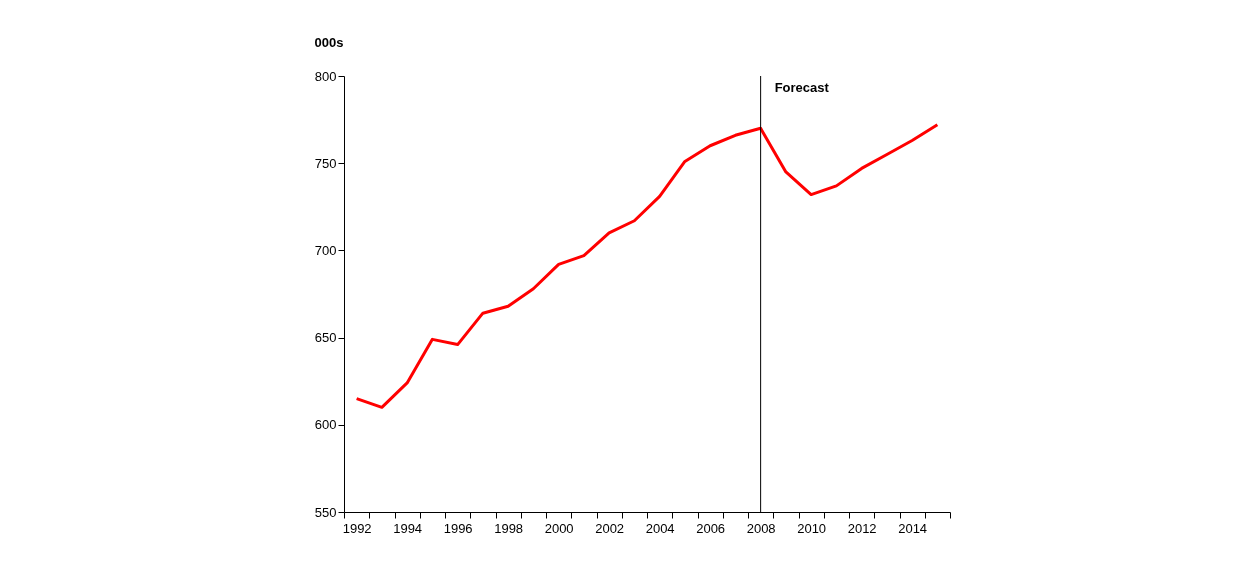 This screenshot has height=572, width=1234. What do you see at coordinates (329, 42) in the screenshot?
I see `y-axis-title: 000s` at bounding box center [329, 42].